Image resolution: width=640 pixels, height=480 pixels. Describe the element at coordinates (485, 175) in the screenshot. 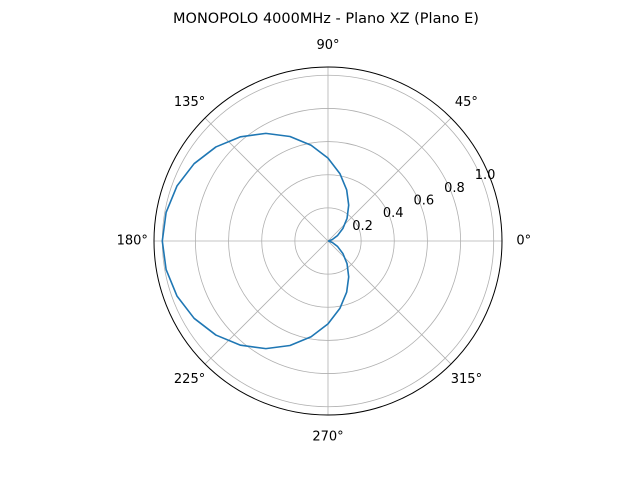

I see `radial-tick-label: 1.0` at that location.